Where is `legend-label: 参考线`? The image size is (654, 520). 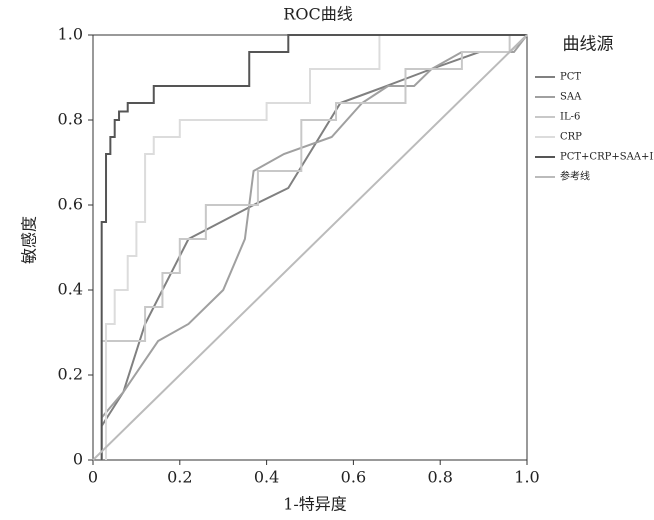 legend-label: 参考线 is located at coordinates (575, 176).